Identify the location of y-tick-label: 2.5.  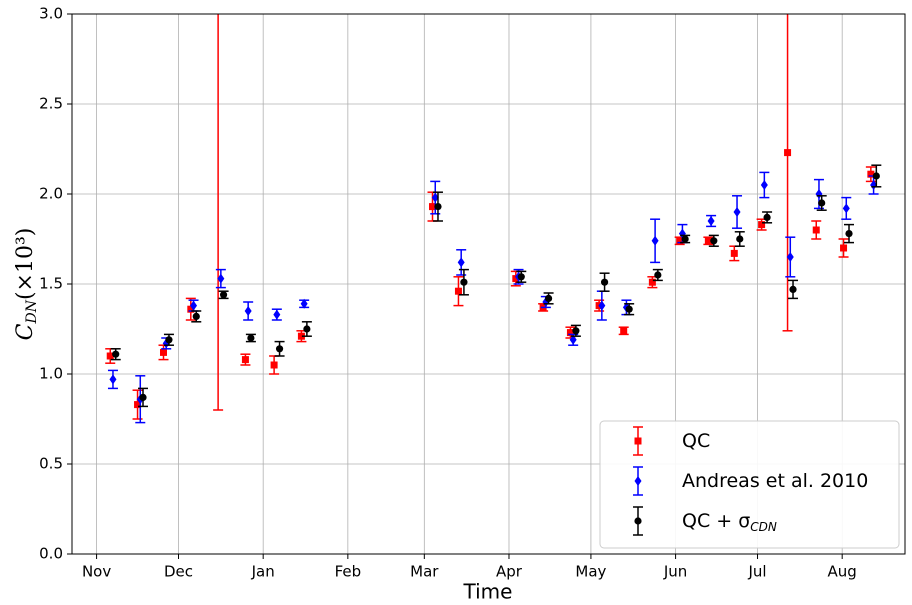
(51, 104).